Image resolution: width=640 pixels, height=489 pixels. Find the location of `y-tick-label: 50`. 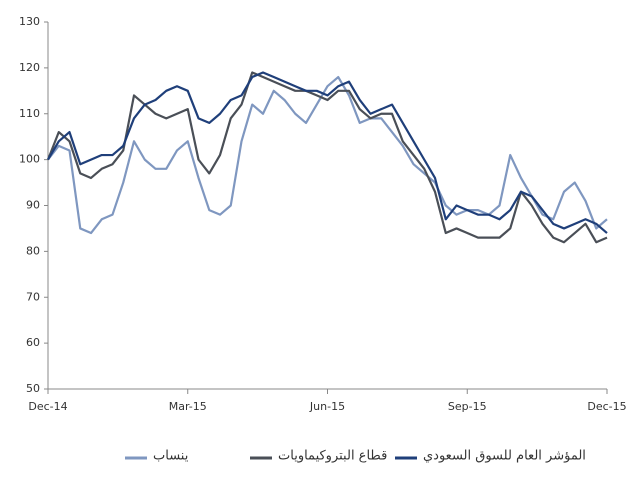

y-tick-label: 50 is located at coordinates (33, 388).